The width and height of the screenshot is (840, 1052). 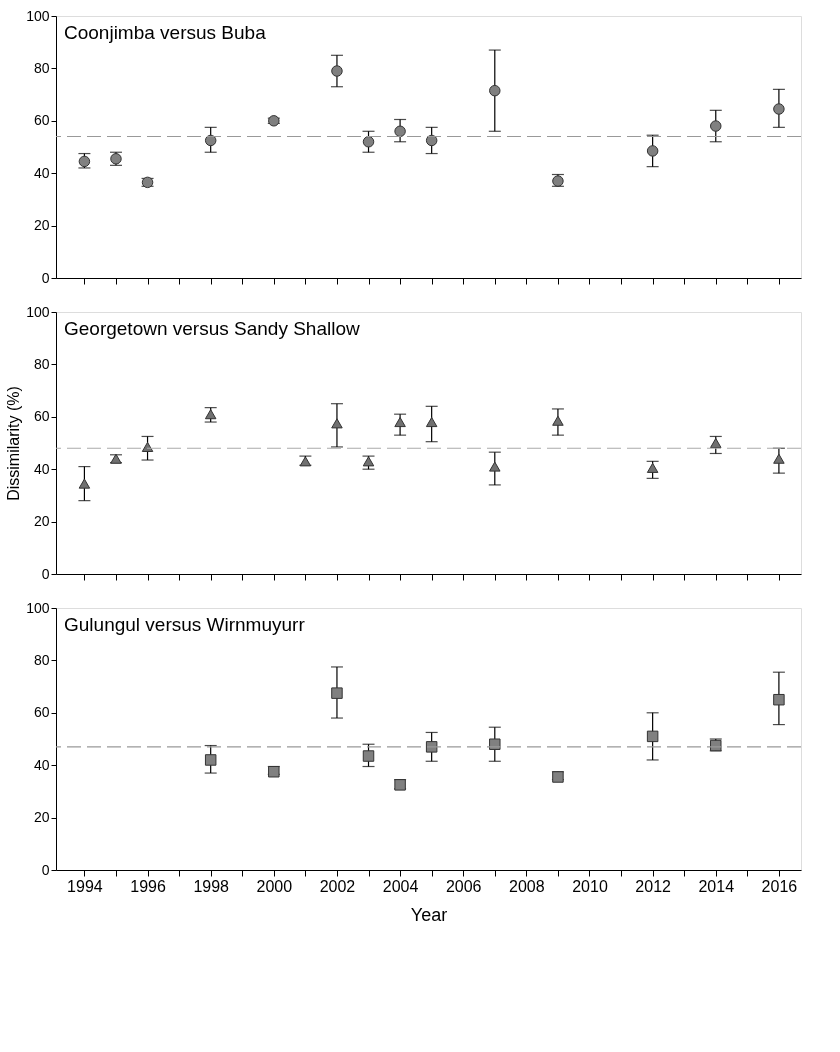 What do you see at coordinates (337, 886) in the screenshot?
I see `x-tick-label: 2002` at bounding box center [337, 886].